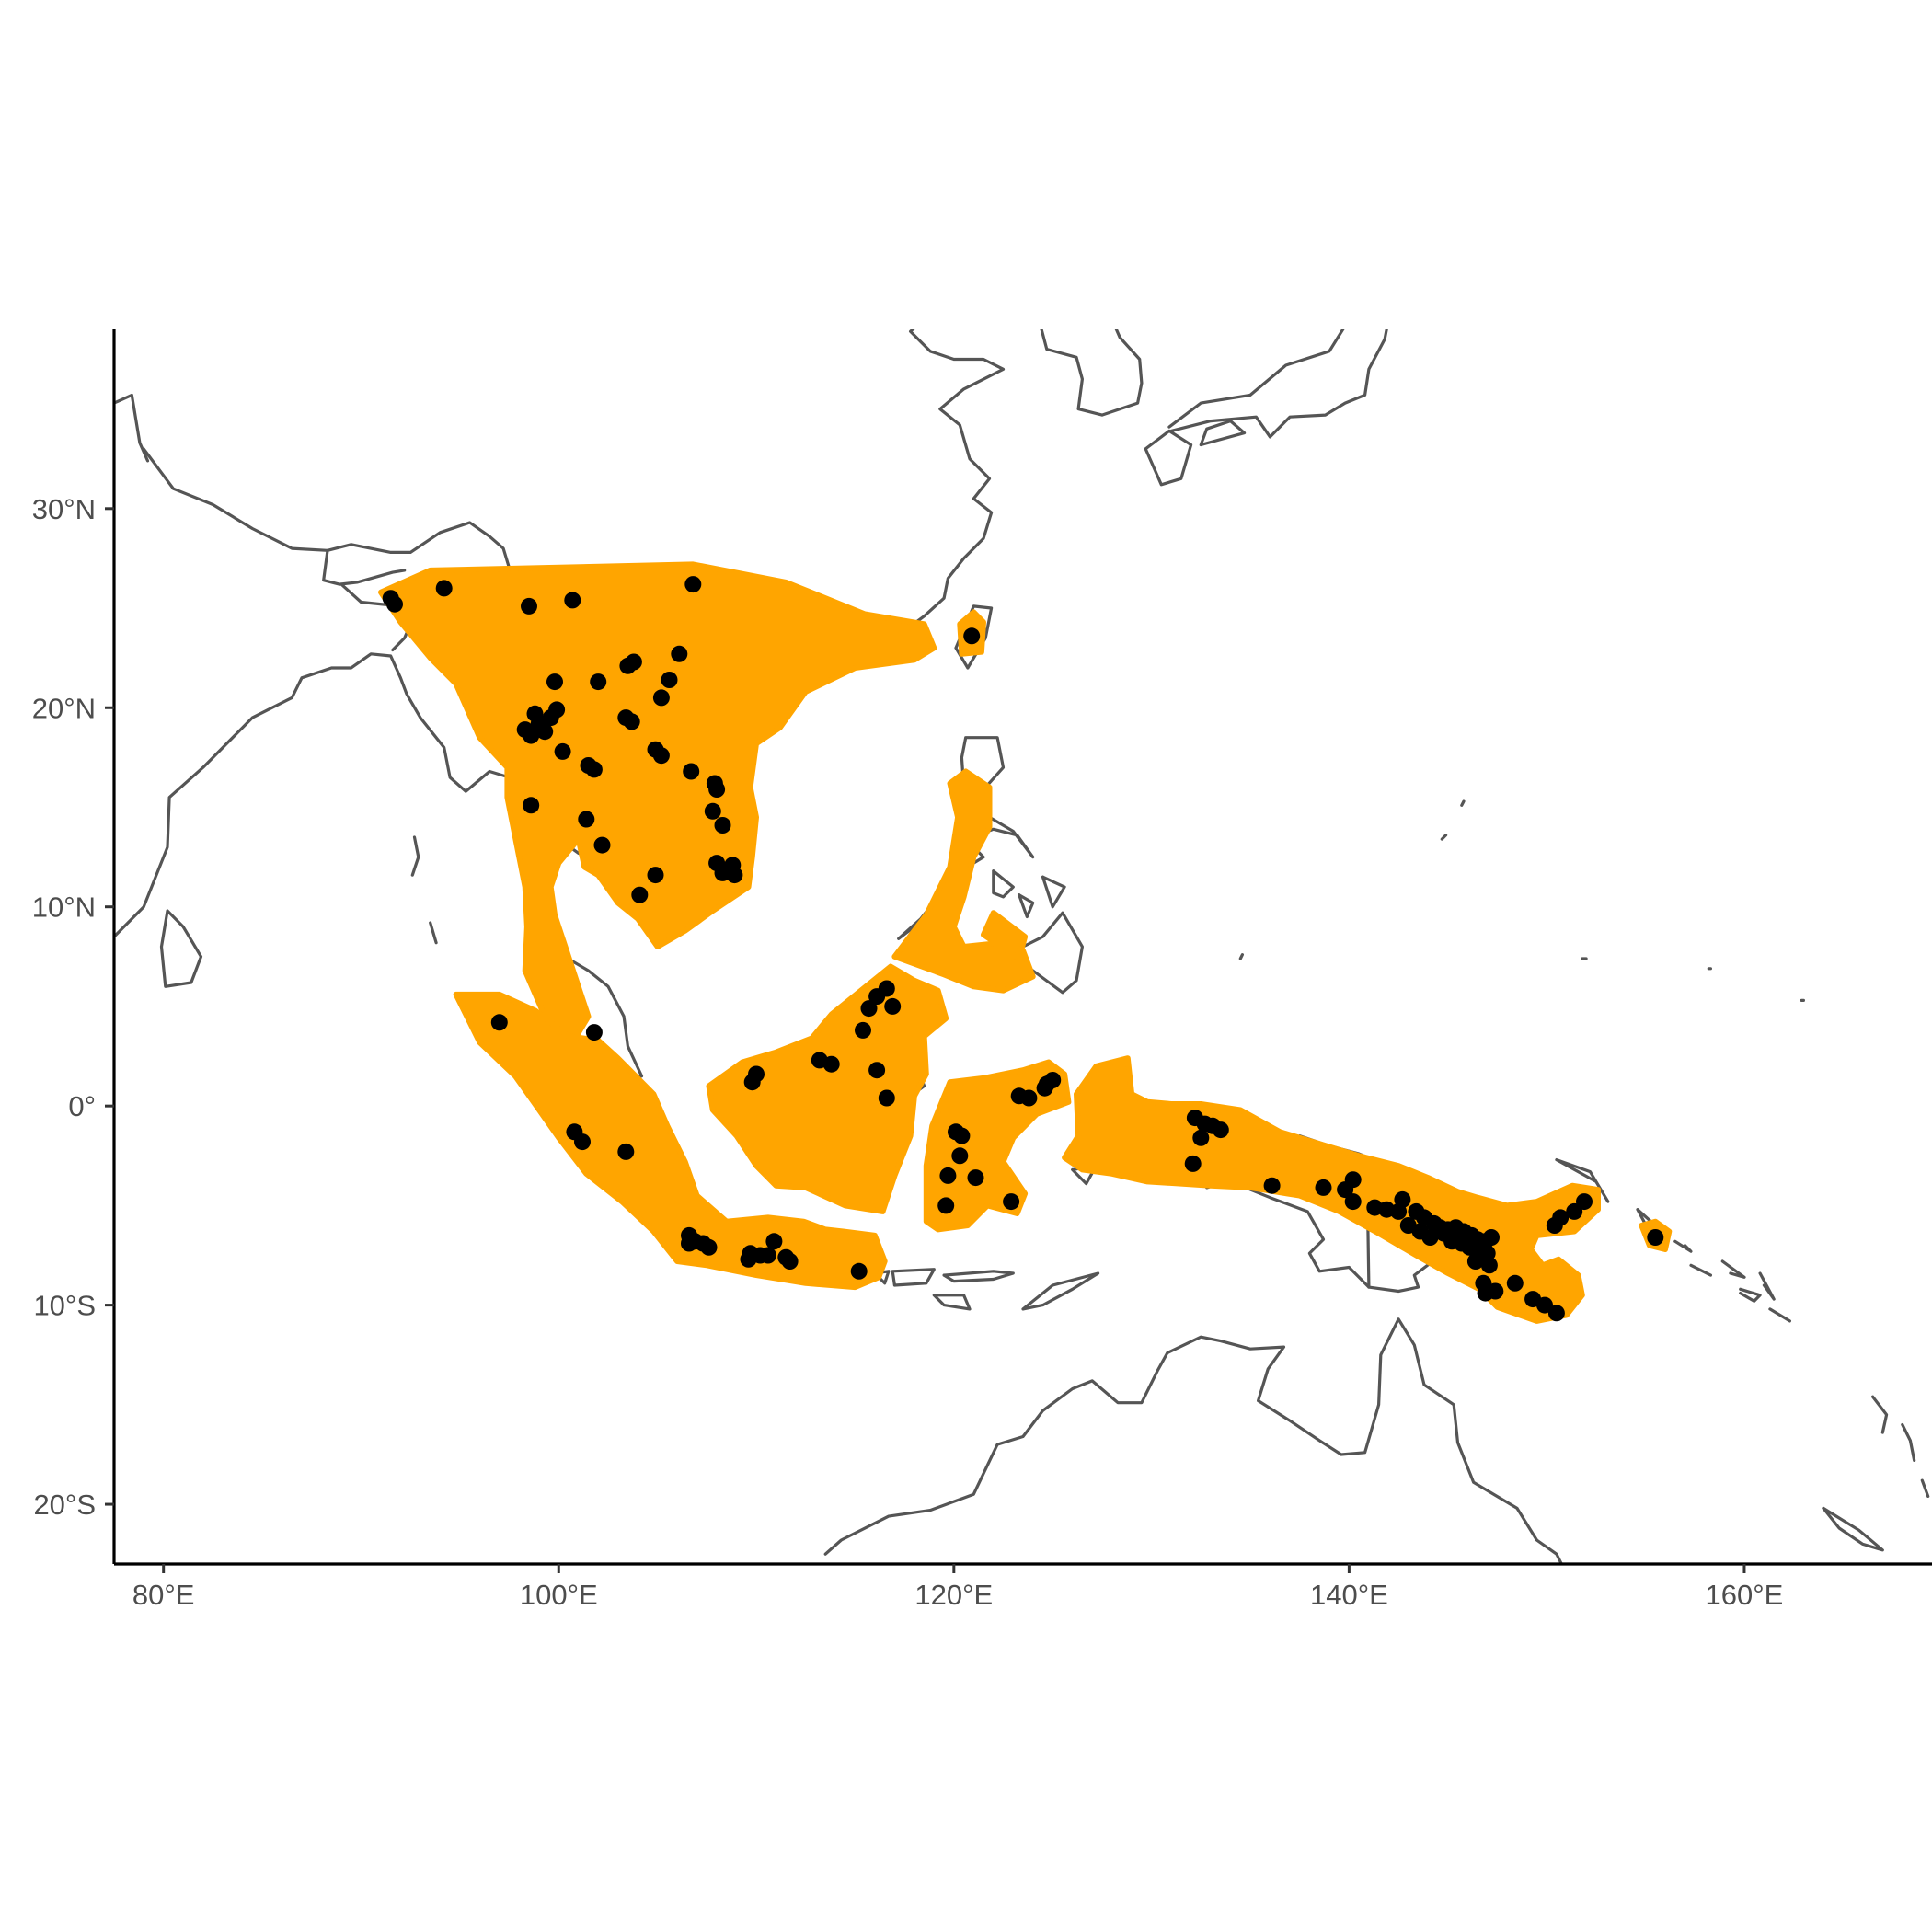 The image size is (1932, 1932). What do you see at coordinates (64, 1505) in the screenshot?
I see `y-tick-label: 20°S` at bounding box center [64, 1505].